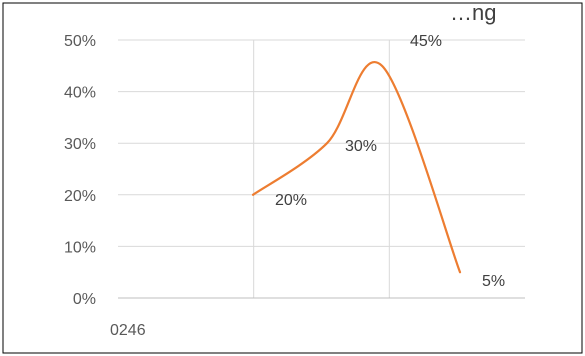 Image resolution: width=585 pixels, height=356 pixels. What do you see at coordinates (80, 196) in the screenshot?
I see `y-tick-label: 20%` at bounding box center [80, 196].